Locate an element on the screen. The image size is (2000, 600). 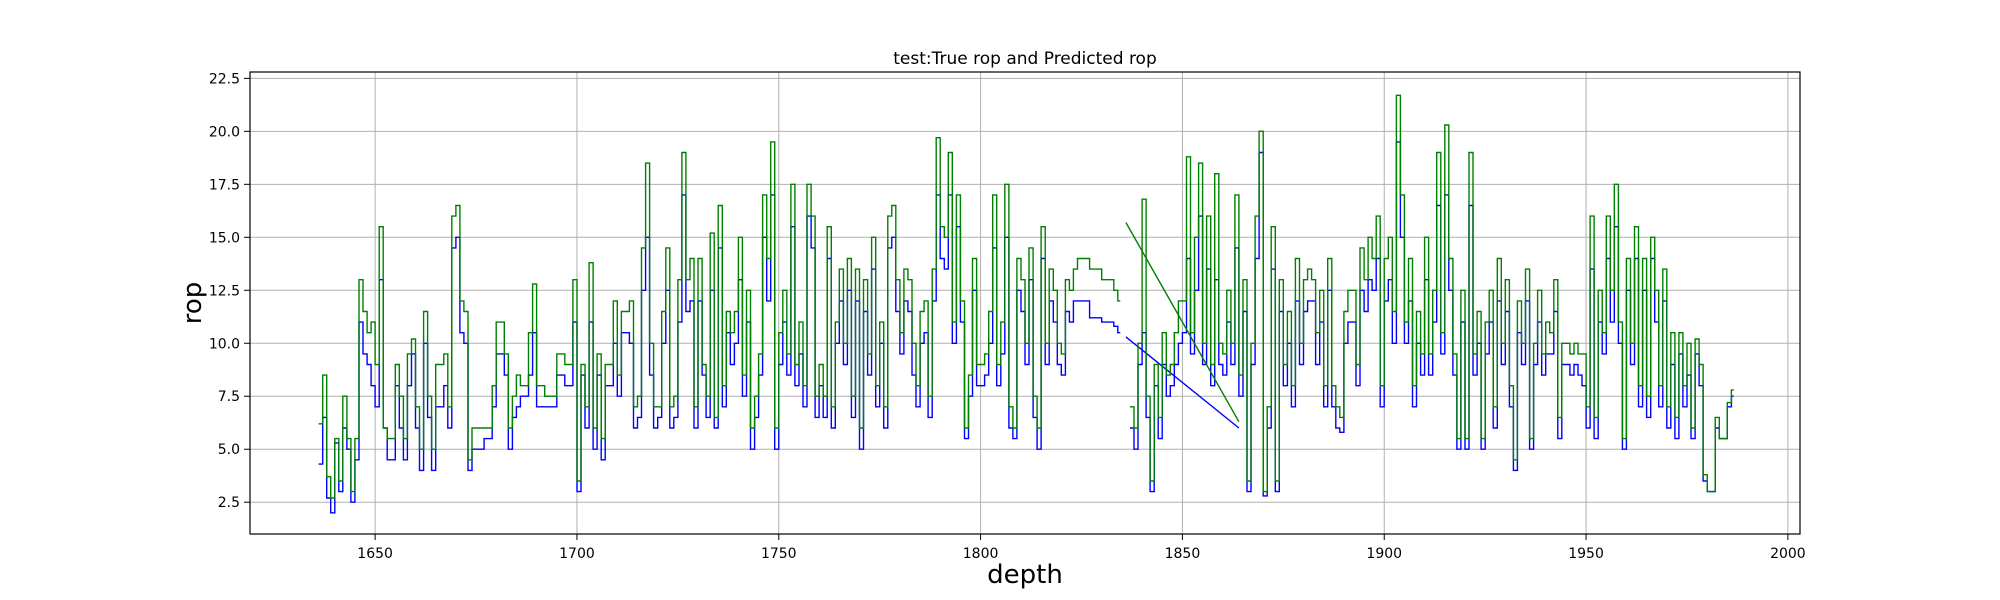
x-axis-ticks: 1650 1700 1750 1800 1850 1900 1950 2000 is located at coordinates (1081, 548).